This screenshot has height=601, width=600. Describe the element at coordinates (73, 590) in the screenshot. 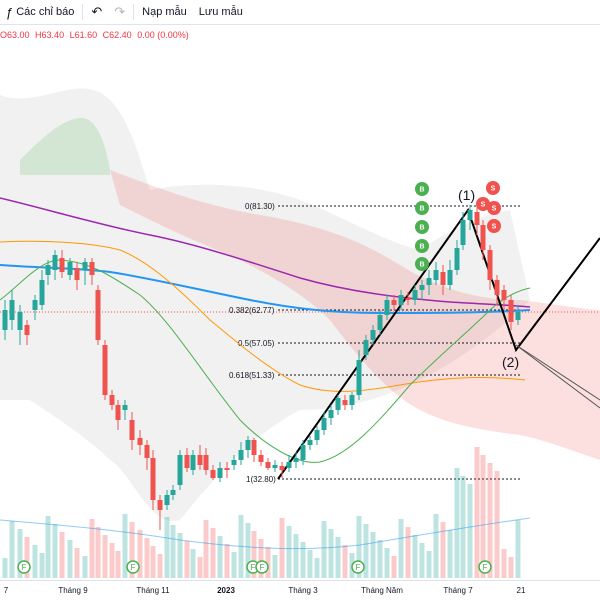

I see `time-tick: Tháng 9` at that location.